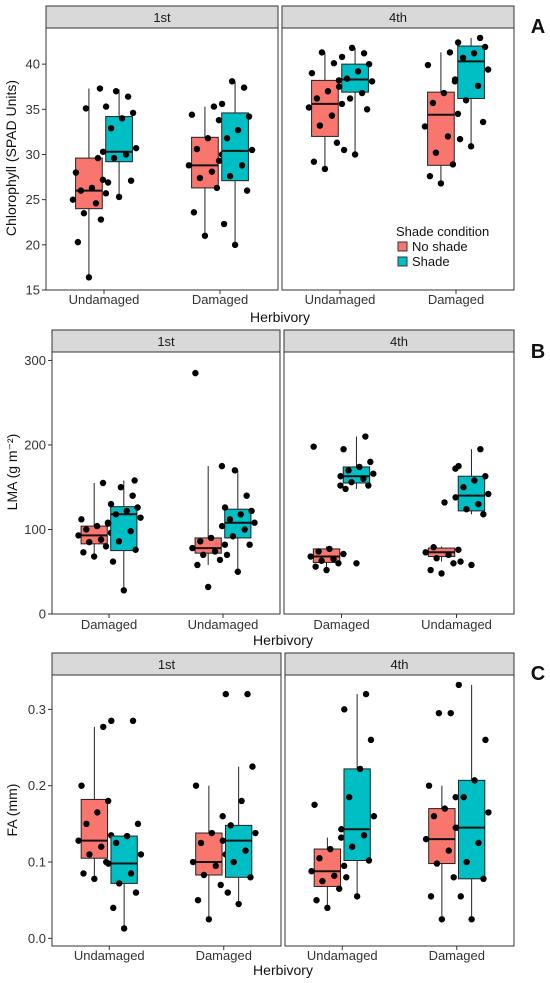  What do you see at coordinates (399, 807) in the screenshot?
I see `facet-4th: 4th Undamaged Damaged` at bounding box center [399, 807].